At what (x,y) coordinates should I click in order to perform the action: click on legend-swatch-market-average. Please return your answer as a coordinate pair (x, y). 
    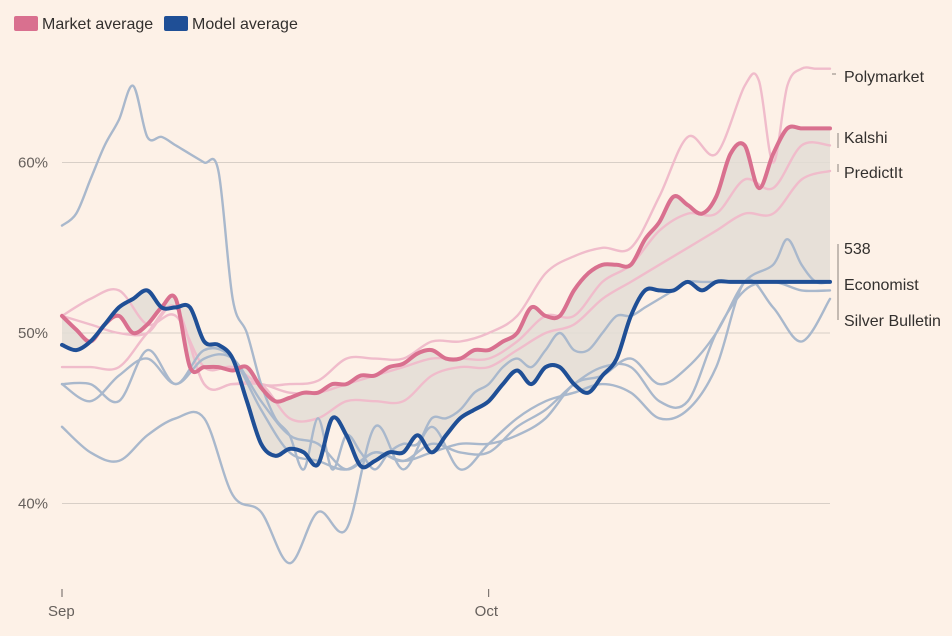
    Looking at the image, I should click on (26, 23).